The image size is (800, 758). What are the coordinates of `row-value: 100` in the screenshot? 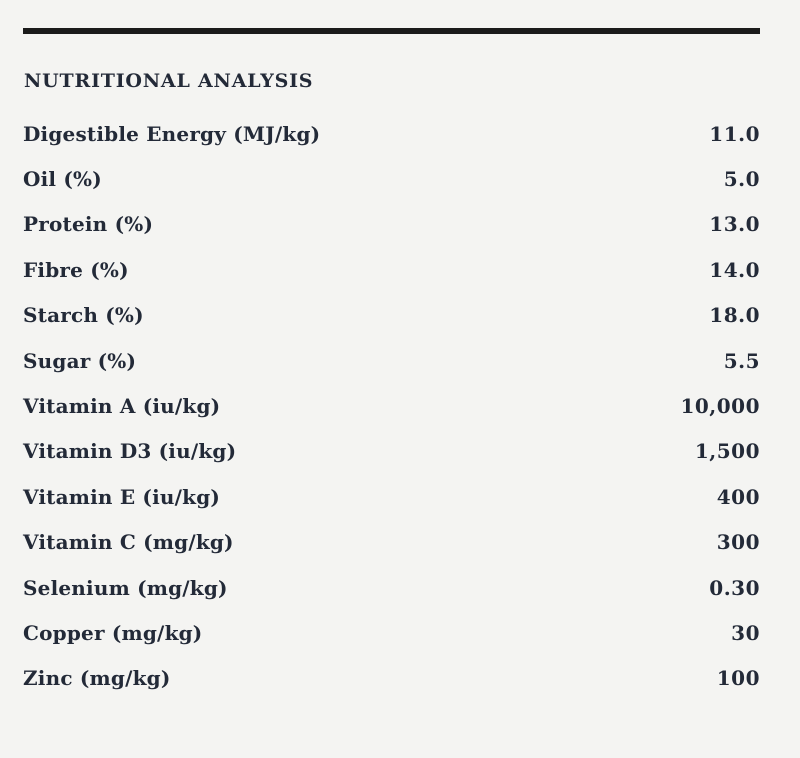 It's located at (738, 678).